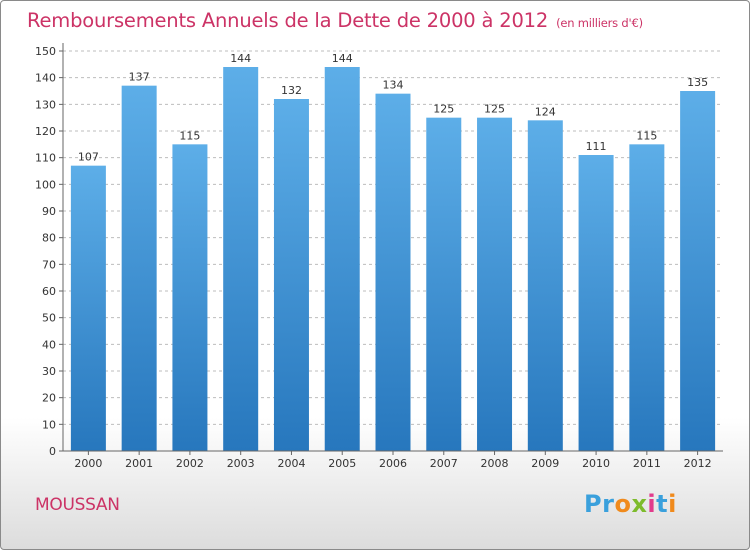  Describe the element at coordinates (599, 23) in the screenshot. I see `chart-unit: (en milliers d'€)` at that location.